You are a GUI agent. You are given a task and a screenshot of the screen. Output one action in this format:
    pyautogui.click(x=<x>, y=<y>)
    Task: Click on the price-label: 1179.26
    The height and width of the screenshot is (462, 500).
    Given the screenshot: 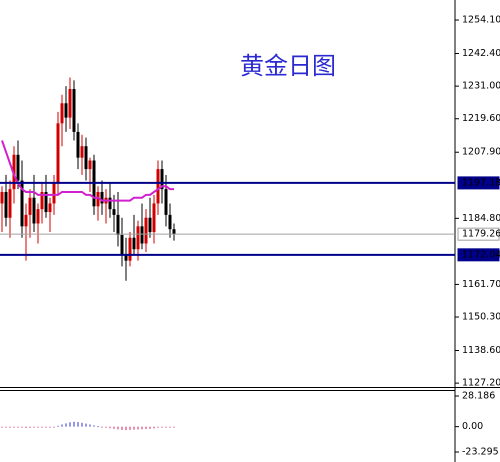 What is the action you would take?
    pyautogui.click(x=481, y=234)
    